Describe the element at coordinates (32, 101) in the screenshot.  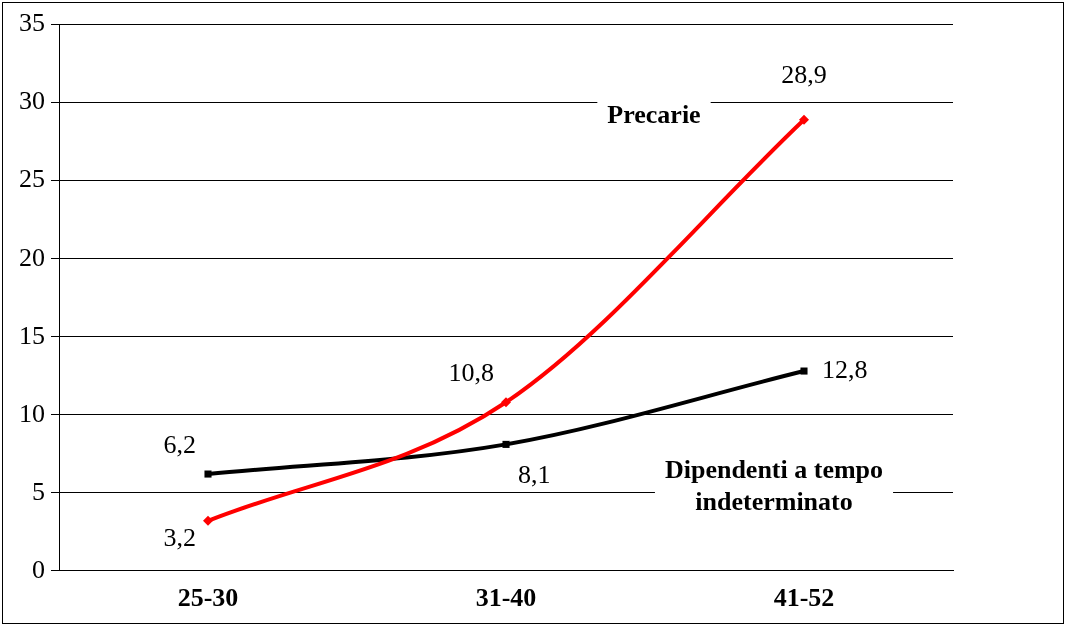
I see `y-tick-label: 30` at that location.